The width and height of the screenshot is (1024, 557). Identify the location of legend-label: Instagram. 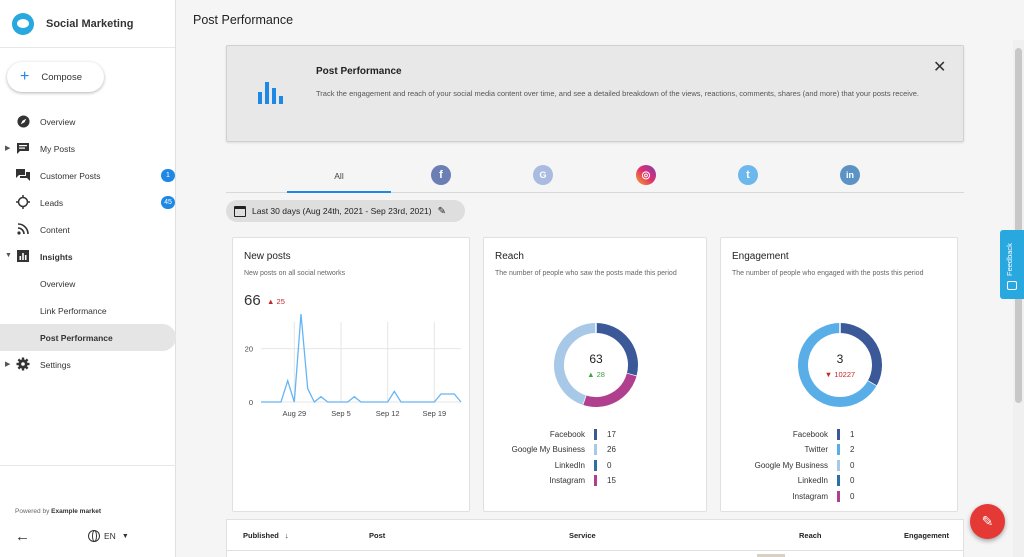
(810, 496).